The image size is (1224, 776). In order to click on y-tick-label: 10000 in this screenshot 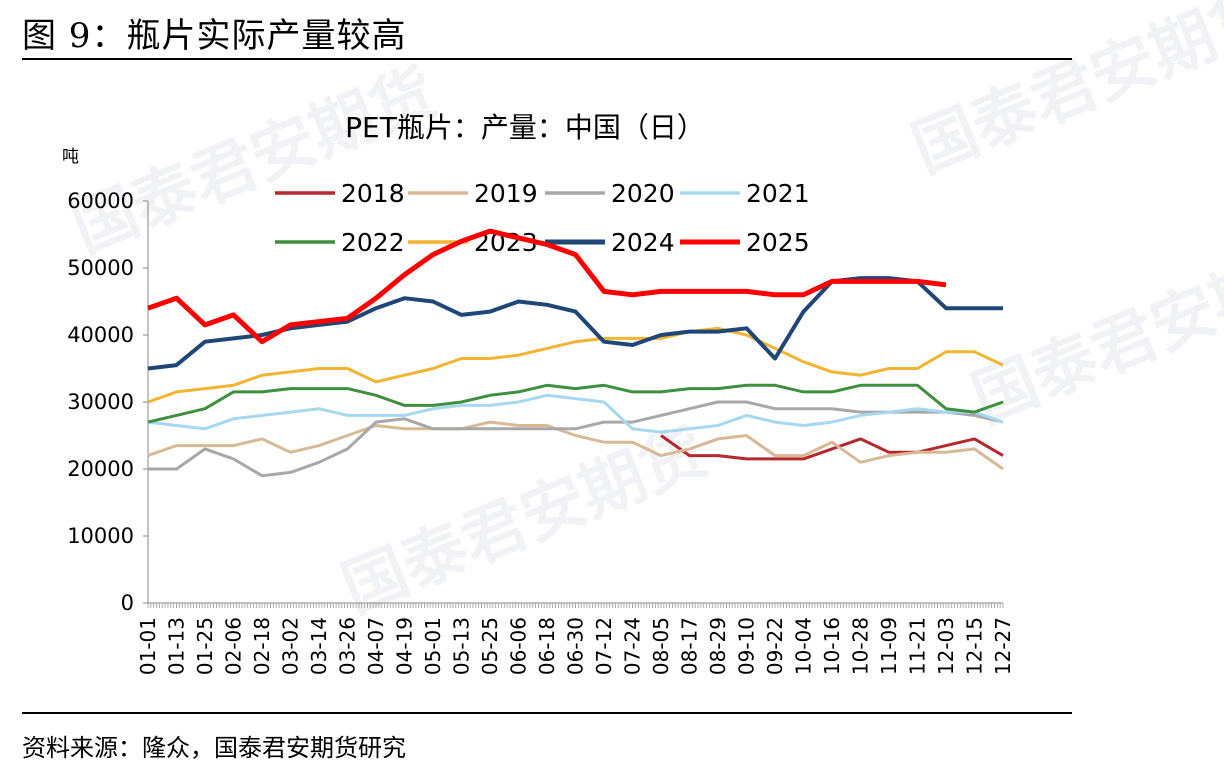, I will do `click(100, 536)`.